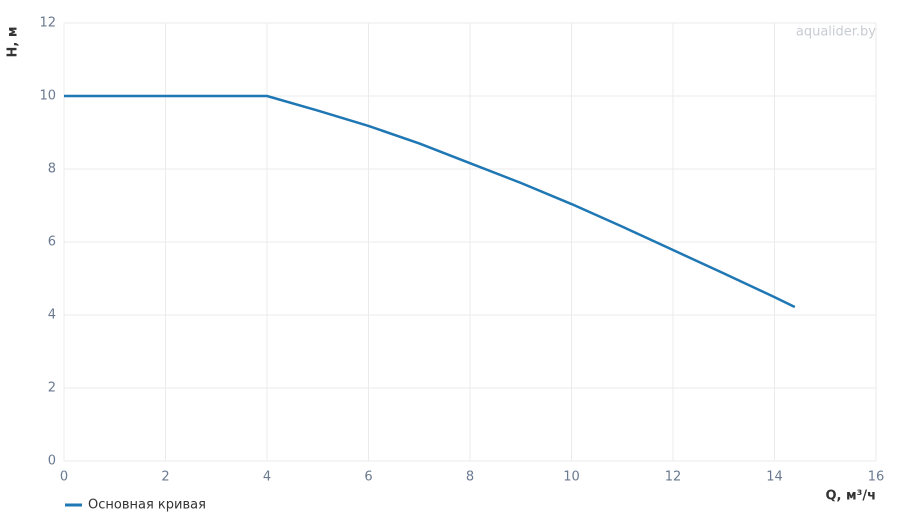  What do you see at coordinates (368, 477) in the screenshot?
I see `x-tick-label: 6` at bounding box center [368, 477].